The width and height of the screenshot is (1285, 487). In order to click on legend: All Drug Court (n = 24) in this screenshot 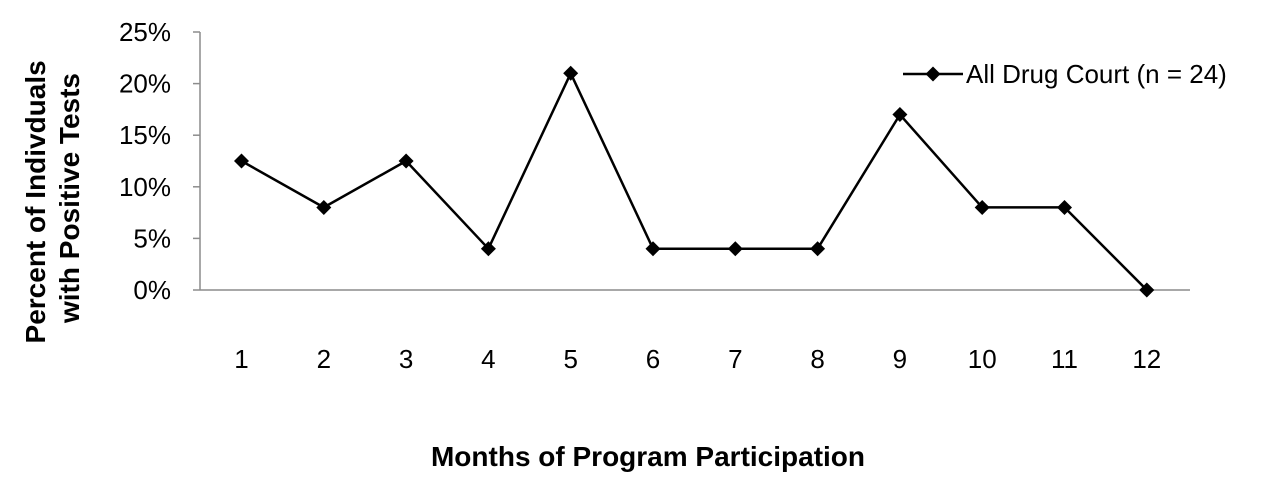, I will do `click(1065, 74)`.